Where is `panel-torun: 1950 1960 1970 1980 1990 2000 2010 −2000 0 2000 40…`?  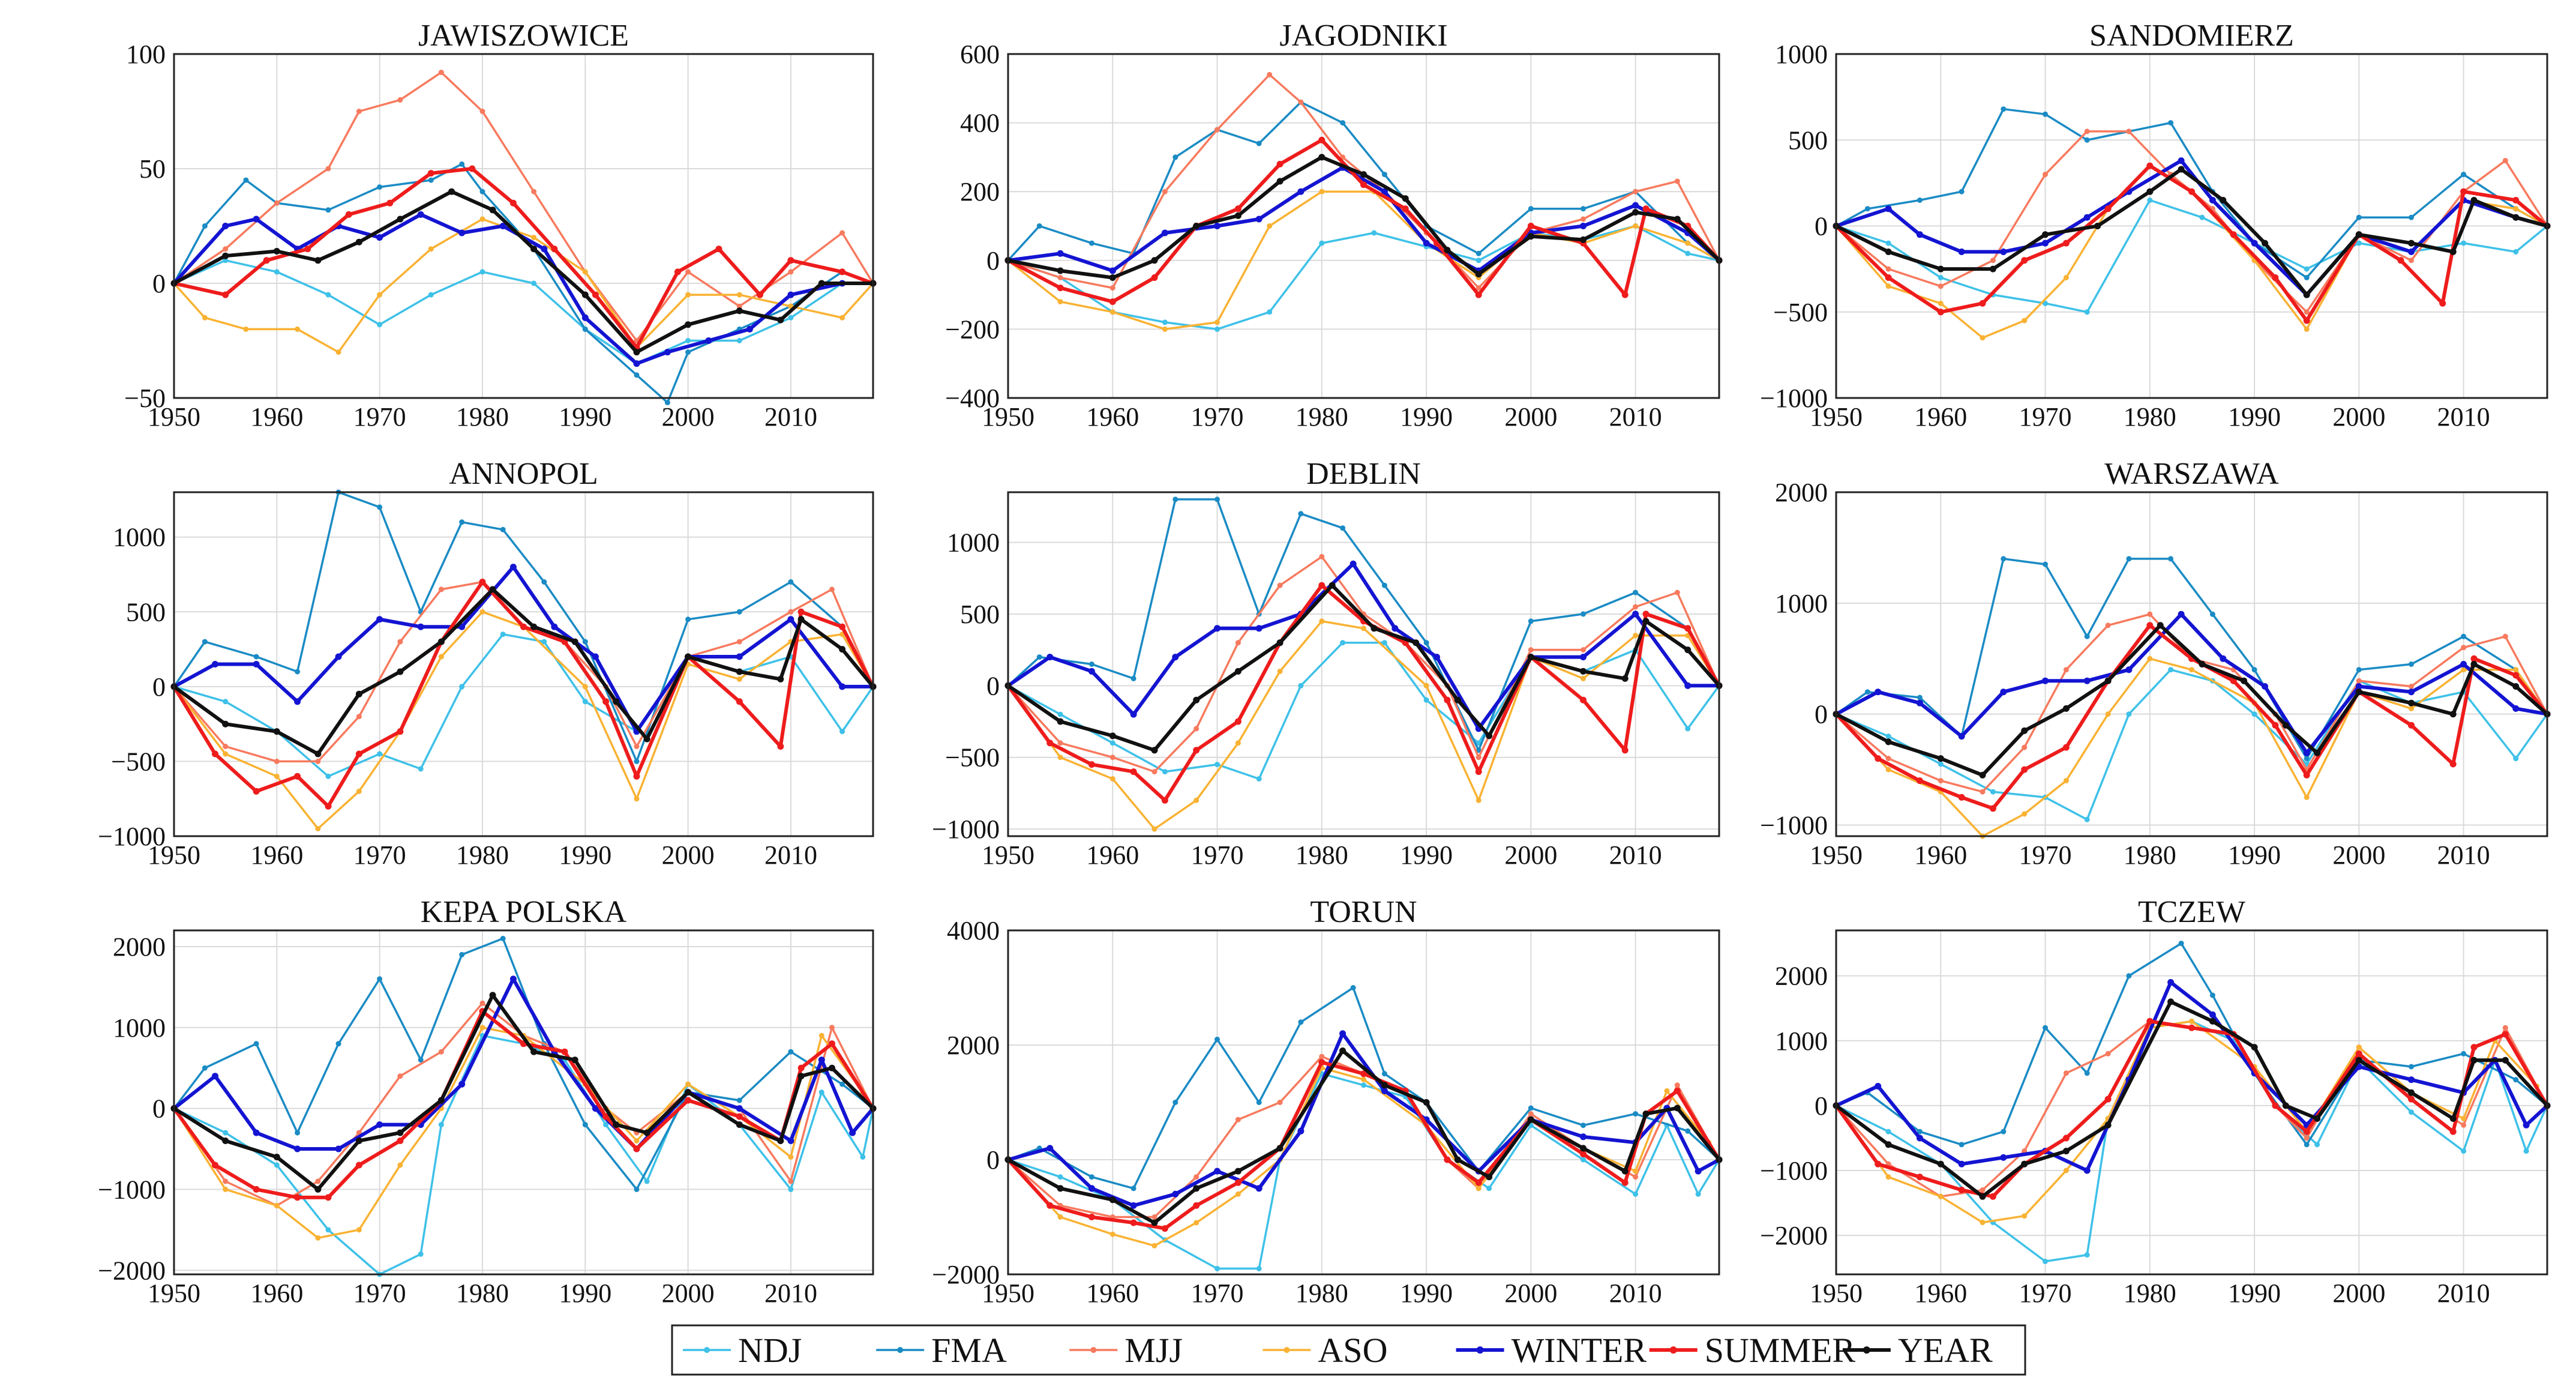
panel-torun: 1950 1960 1970 1980 1990 2000 2010 −2000 0 2000 40… is located at coordinates (1327, 1101).